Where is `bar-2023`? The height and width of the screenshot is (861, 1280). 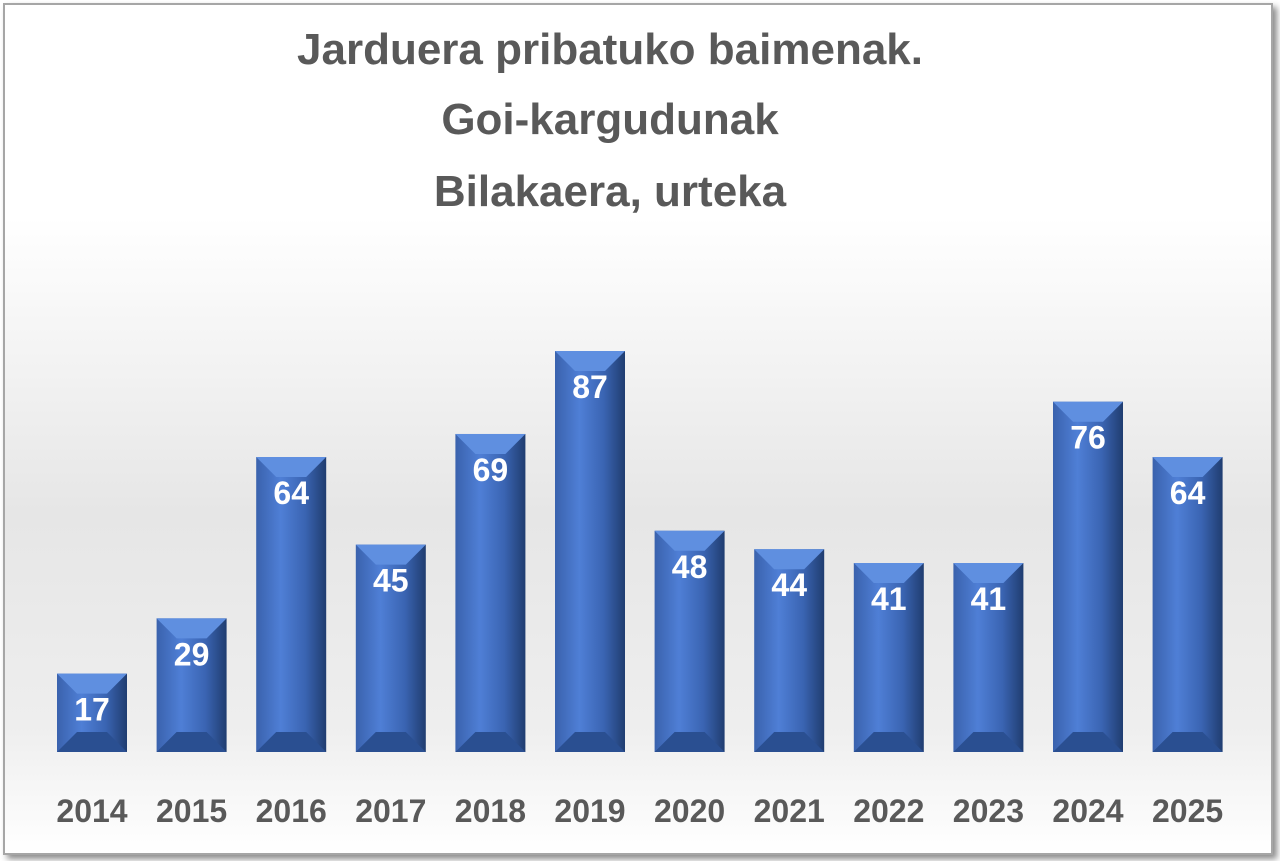
bar-2023 is located at coordinates (988, 657).